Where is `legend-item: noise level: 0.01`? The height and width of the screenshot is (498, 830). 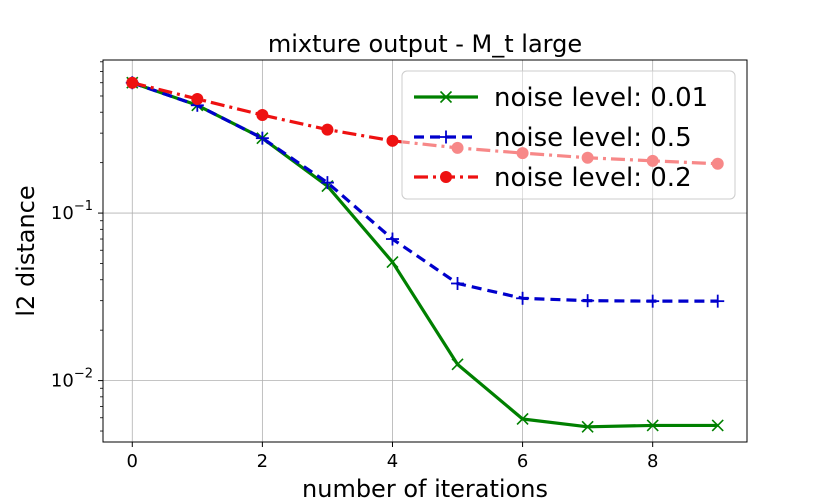
legend-item: noise level: 0.01 is located at coordinates (561, 98).